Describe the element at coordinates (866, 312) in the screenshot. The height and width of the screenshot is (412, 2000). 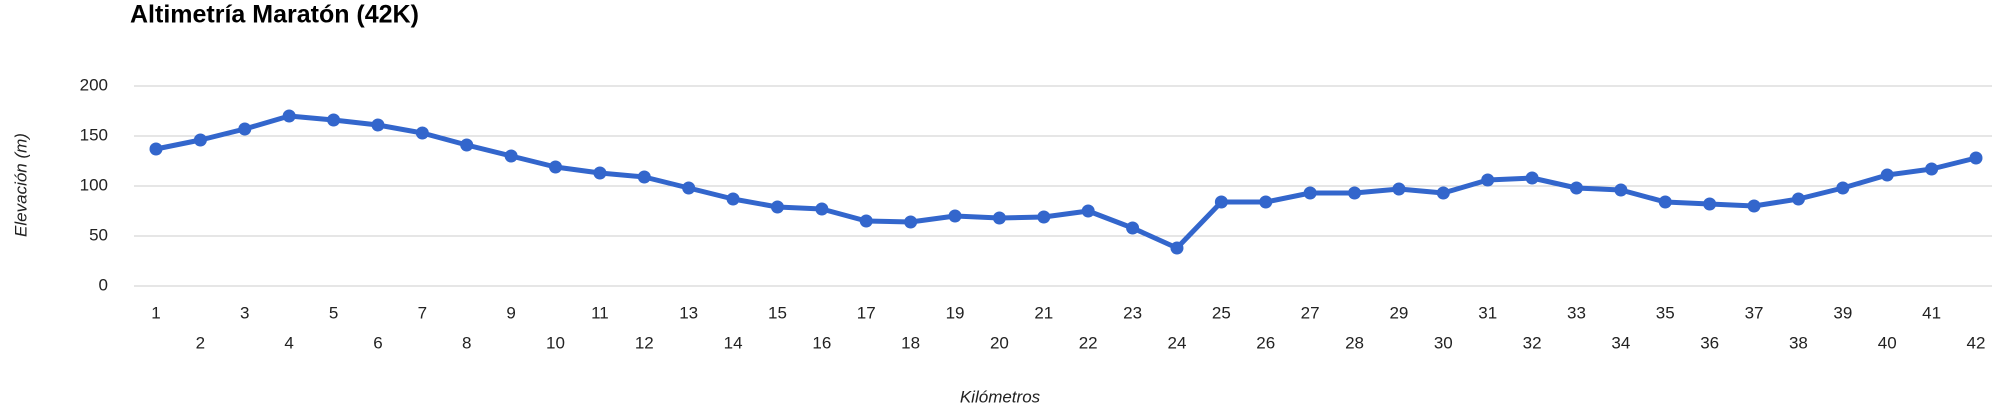
I see `x-tick-label: 17` at that location.